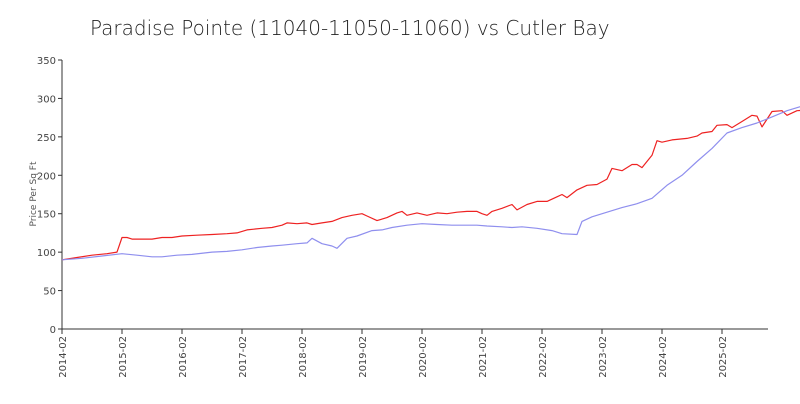 This screenshot has height=404, width=800. I want to click on y-tick-label: 300, so click(46, 99).